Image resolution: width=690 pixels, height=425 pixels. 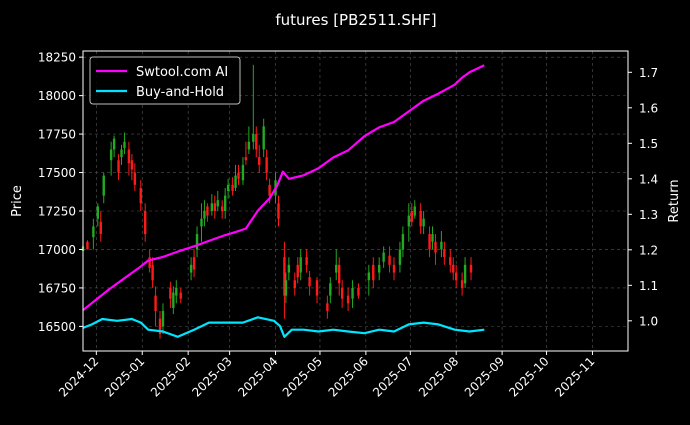 What do you see at coordinates (180, 92) in the screenshot?
I see `legend-label-bh: Buy-and-Hold` at bounding box center [180, 92].